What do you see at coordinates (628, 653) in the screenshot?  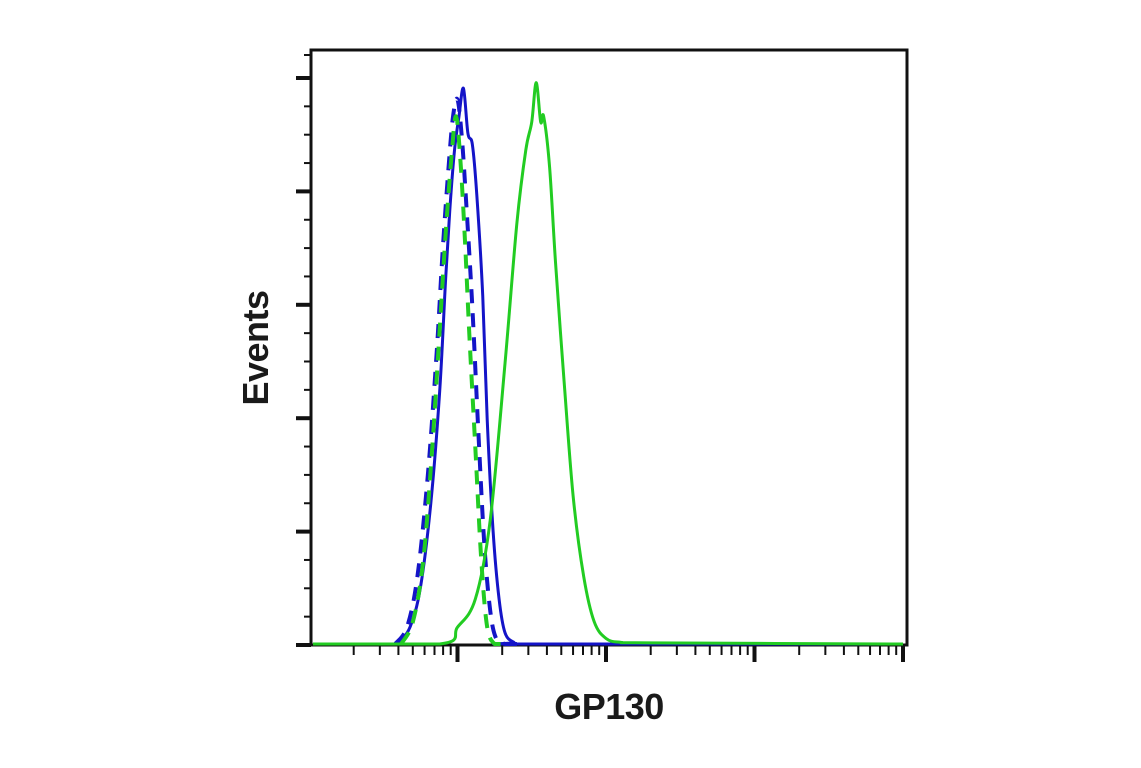 I see `x-axis-ticks` at bounding box center [628, 653].